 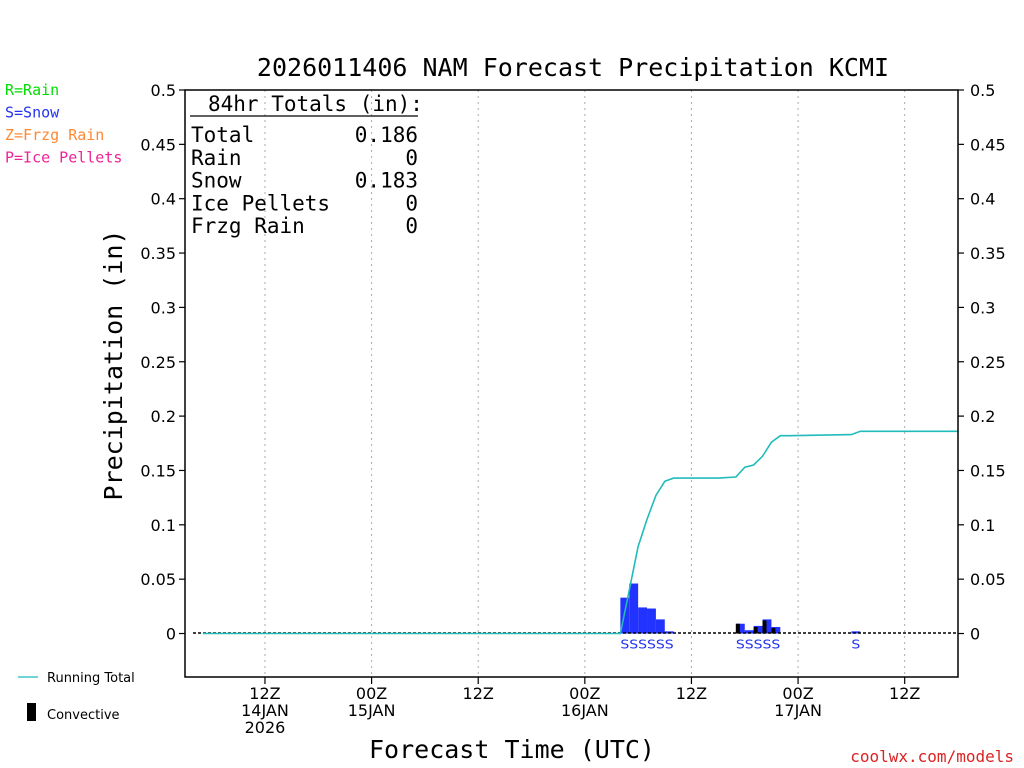 I want to click on y-tick-label-right-7: 0.35, so click(x=988, y=253).